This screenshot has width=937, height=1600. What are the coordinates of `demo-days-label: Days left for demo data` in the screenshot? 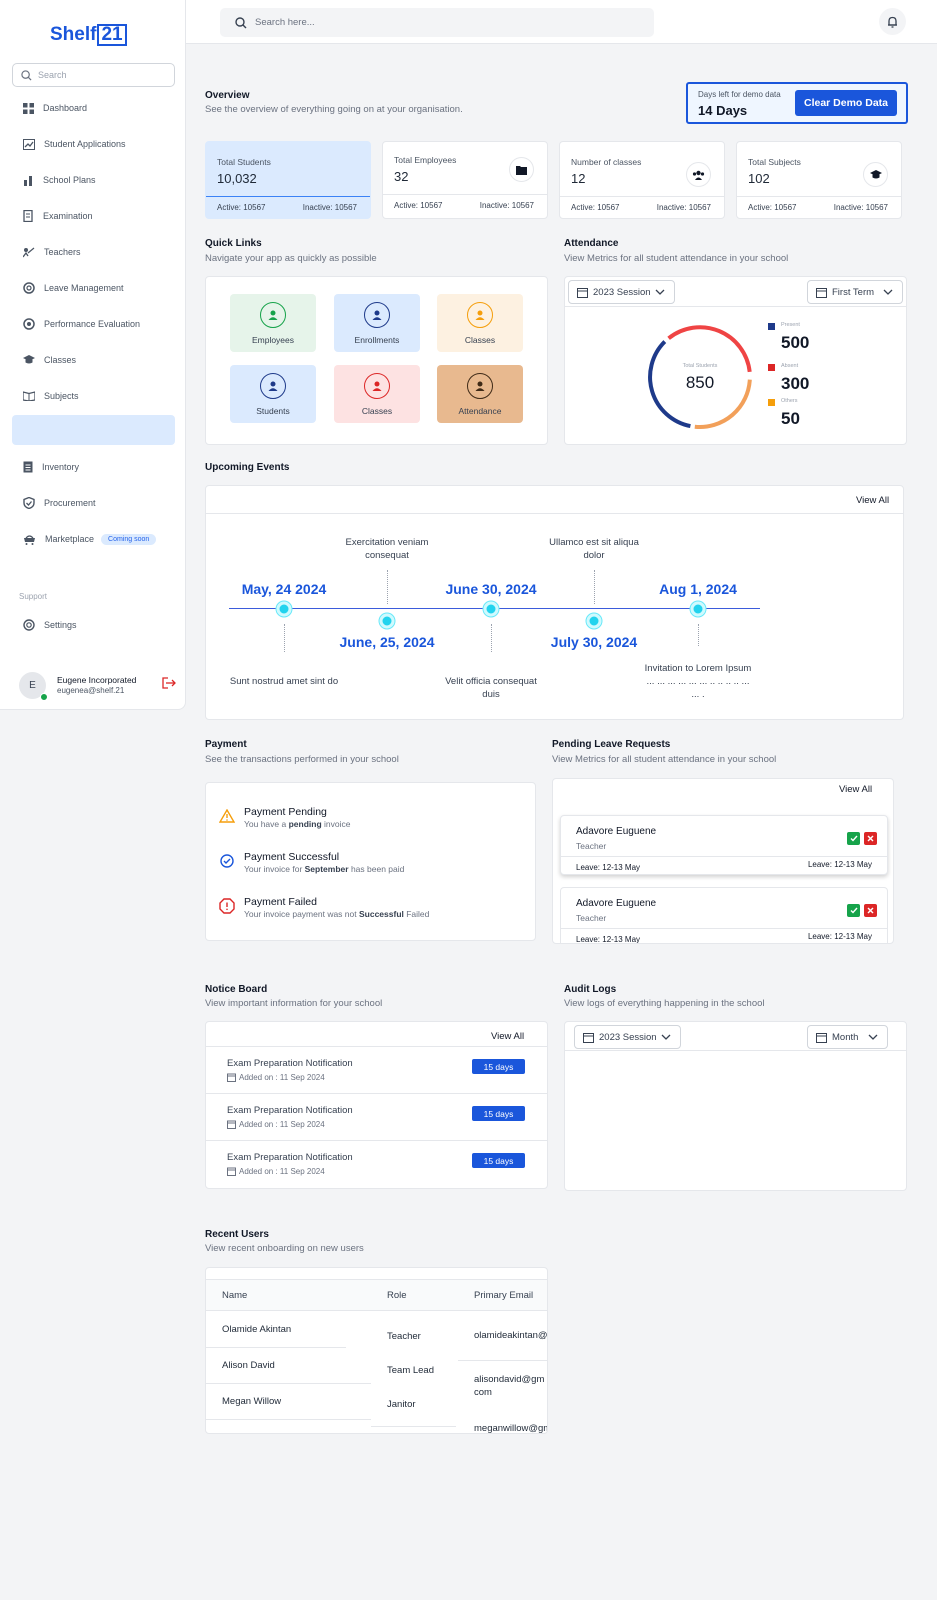 It's located at (739, 94).